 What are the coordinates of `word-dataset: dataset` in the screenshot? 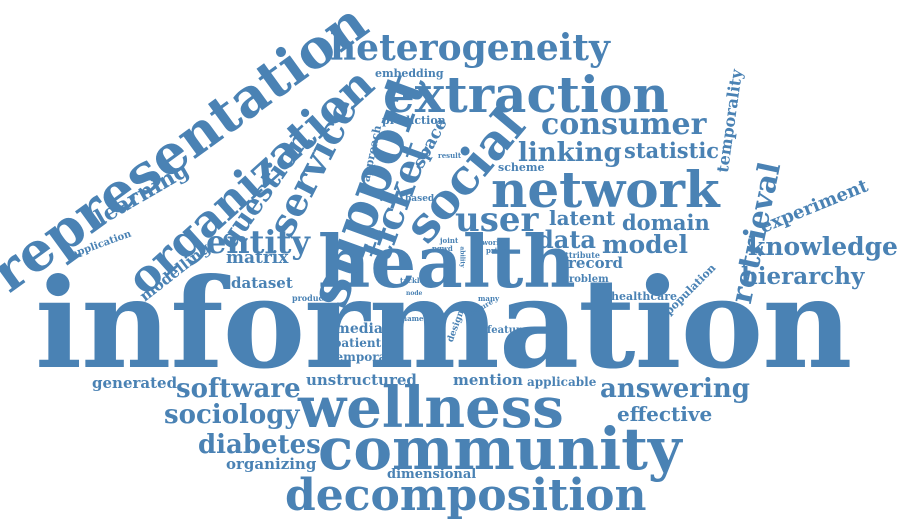 It's located at (262, 283).